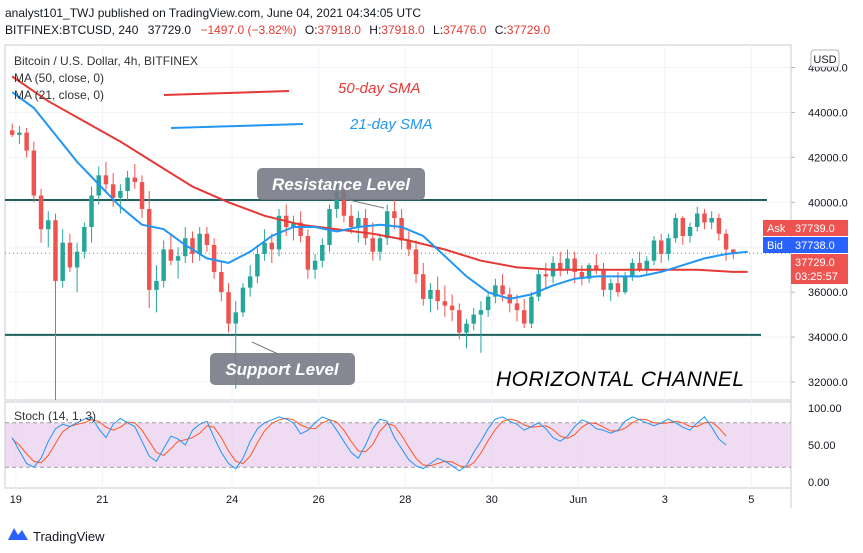 Image resolution: width=863 pixels, height=553 pixels. I want to click on tradingview-logo-icon, so click(18, 534).